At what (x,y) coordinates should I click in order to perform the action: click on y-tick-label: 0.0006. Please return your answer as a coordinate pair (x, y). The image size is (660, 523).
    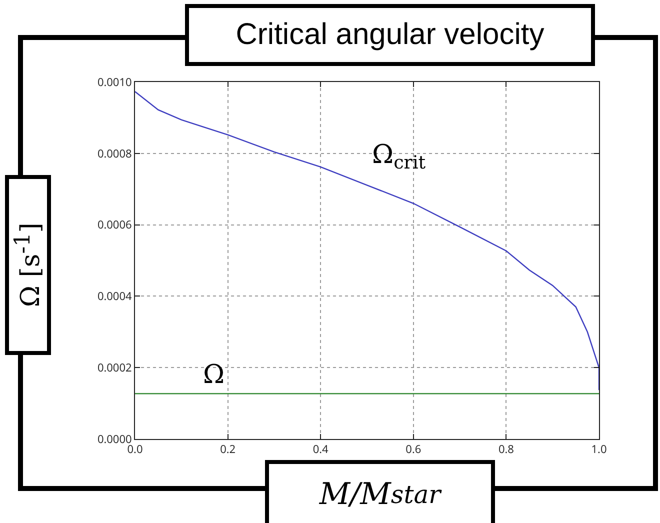
    Looking at the image, I should click on (114, 225).